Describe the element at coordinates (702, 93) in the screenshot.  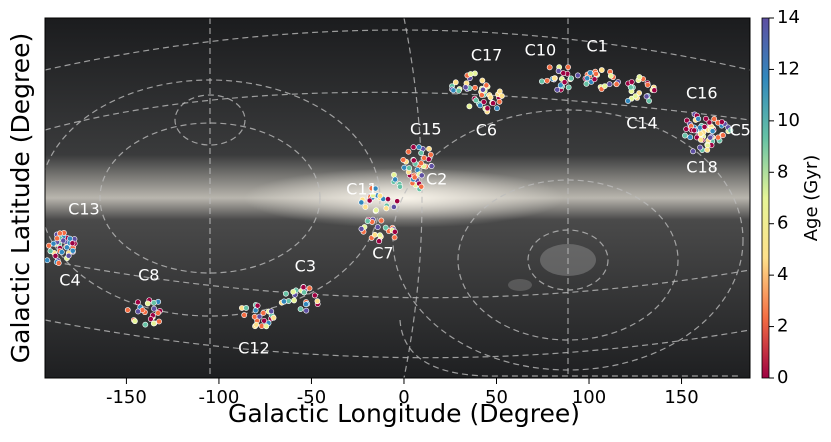
I see `cluster-label: C16` at that location.